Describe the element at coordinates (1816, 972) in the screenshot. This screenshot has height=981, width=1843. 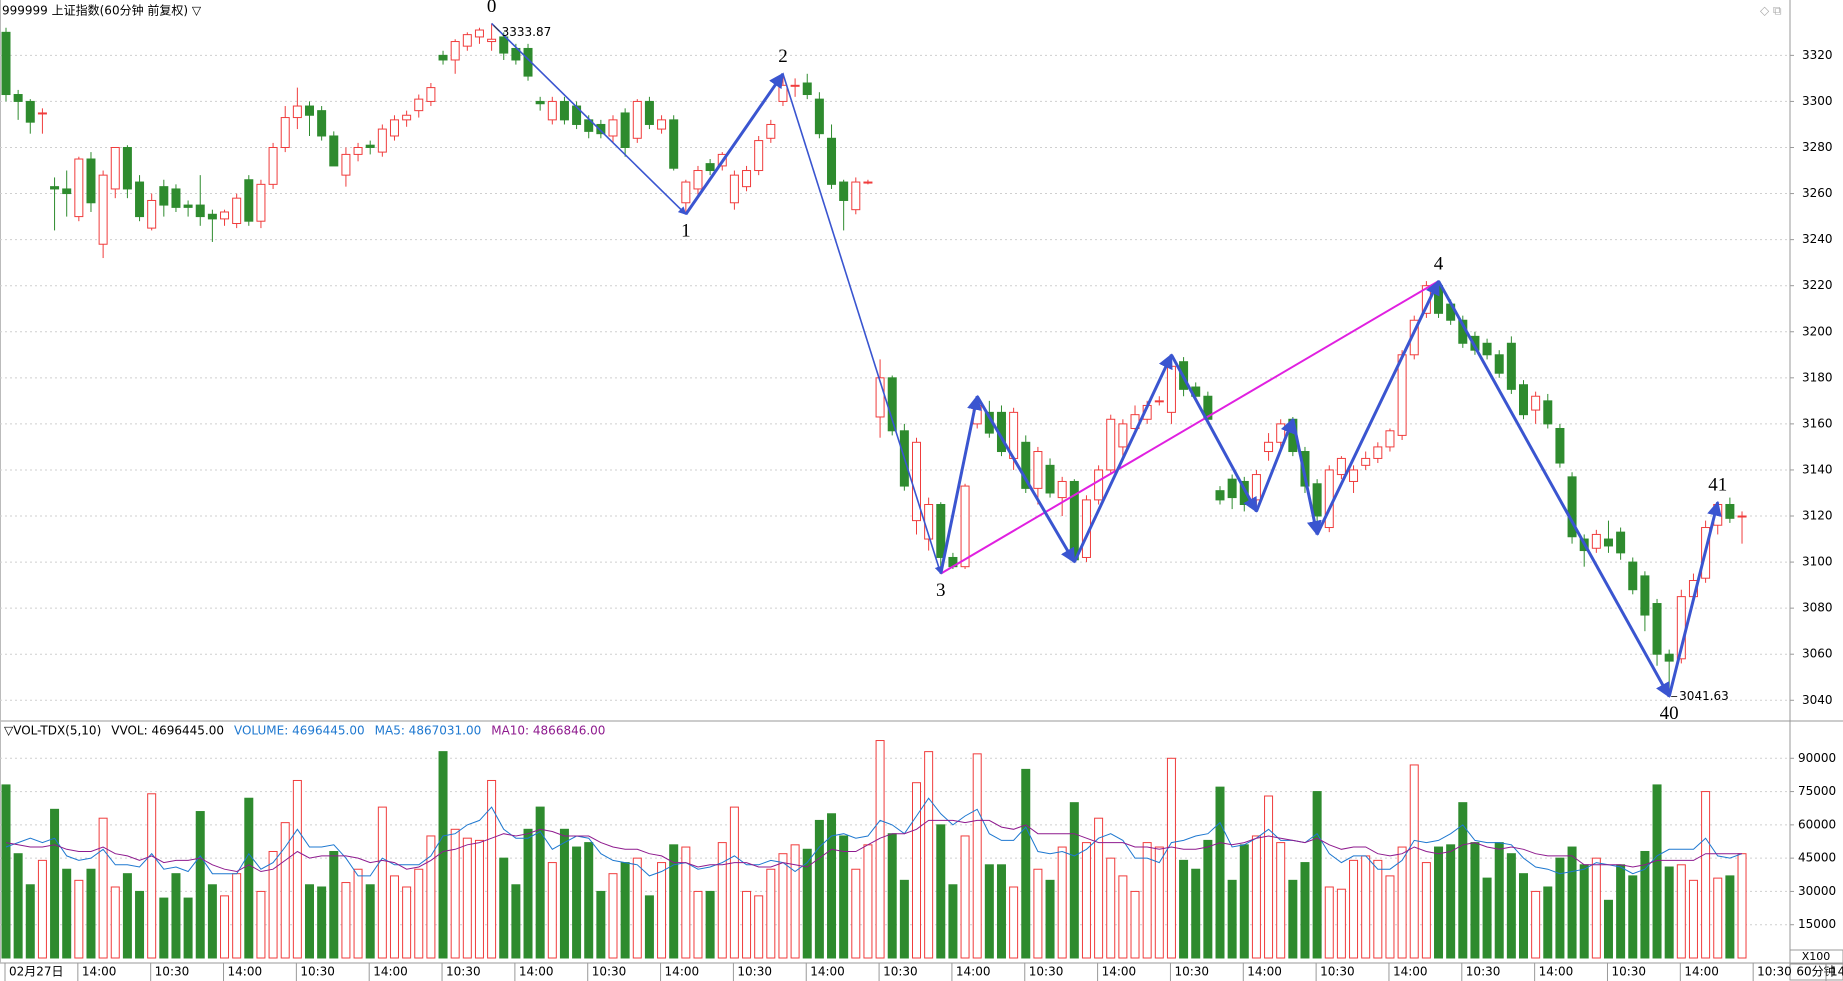
I see `period-box` at that location.